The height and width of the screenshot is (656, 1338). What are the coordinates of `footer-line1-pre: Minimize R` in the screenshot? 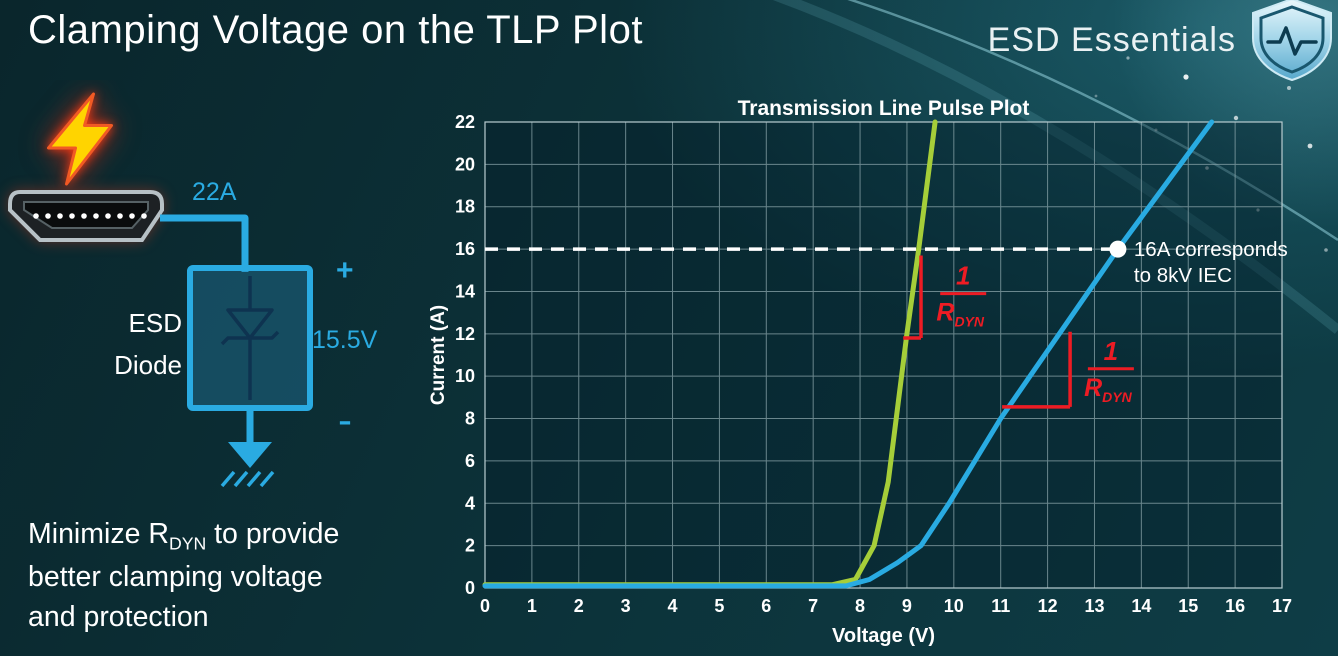 It's located at (98, 534).